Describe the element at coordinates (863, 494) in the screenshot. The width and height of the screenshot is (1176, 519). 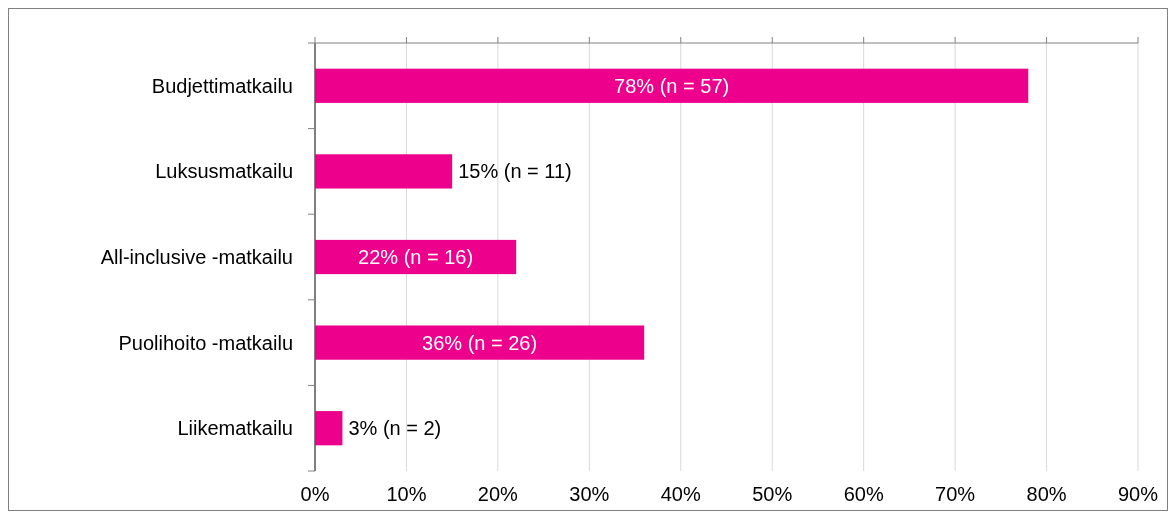
I see `x-tick-label: 60%` at that location.